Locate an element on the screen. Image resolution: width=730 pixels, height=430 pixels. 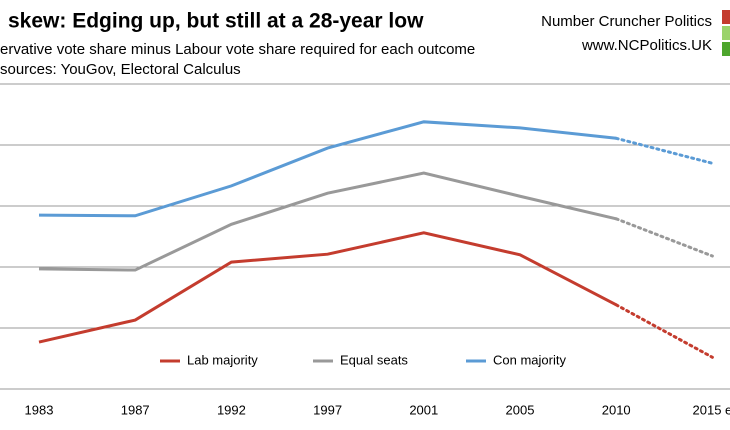
x-tick-label: 2005 is located at coordinates (520, 409).